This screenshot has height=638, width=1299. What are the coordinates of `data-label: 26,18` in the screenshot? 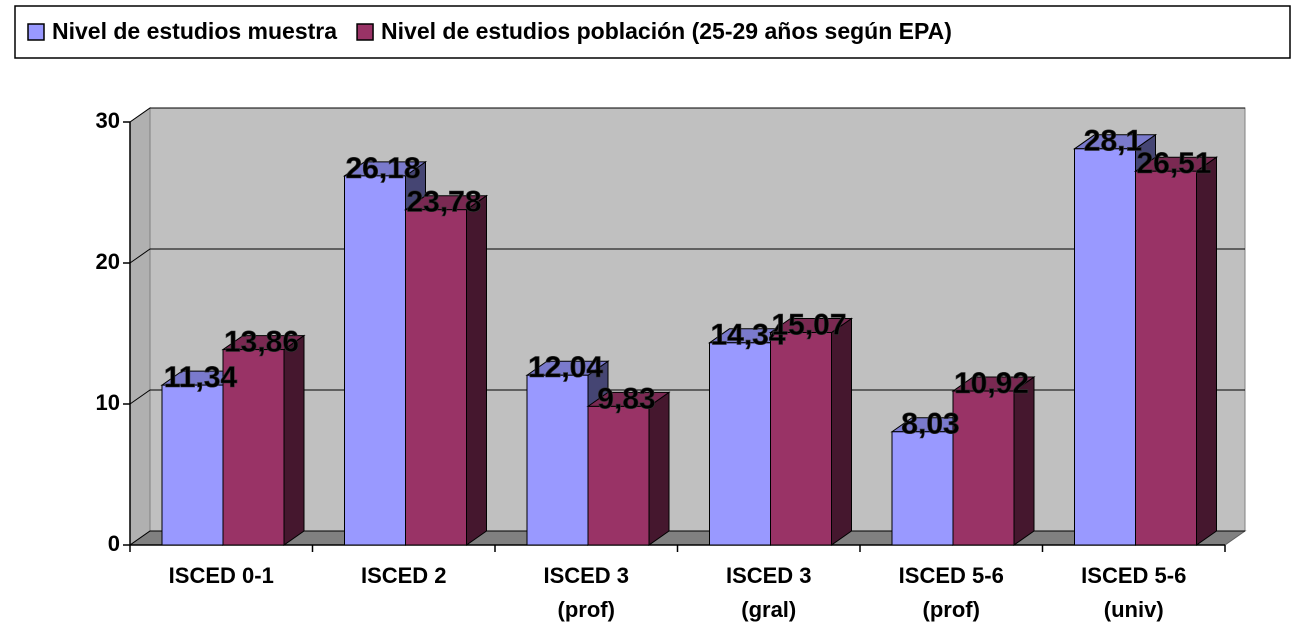 It's located at (382, 168).